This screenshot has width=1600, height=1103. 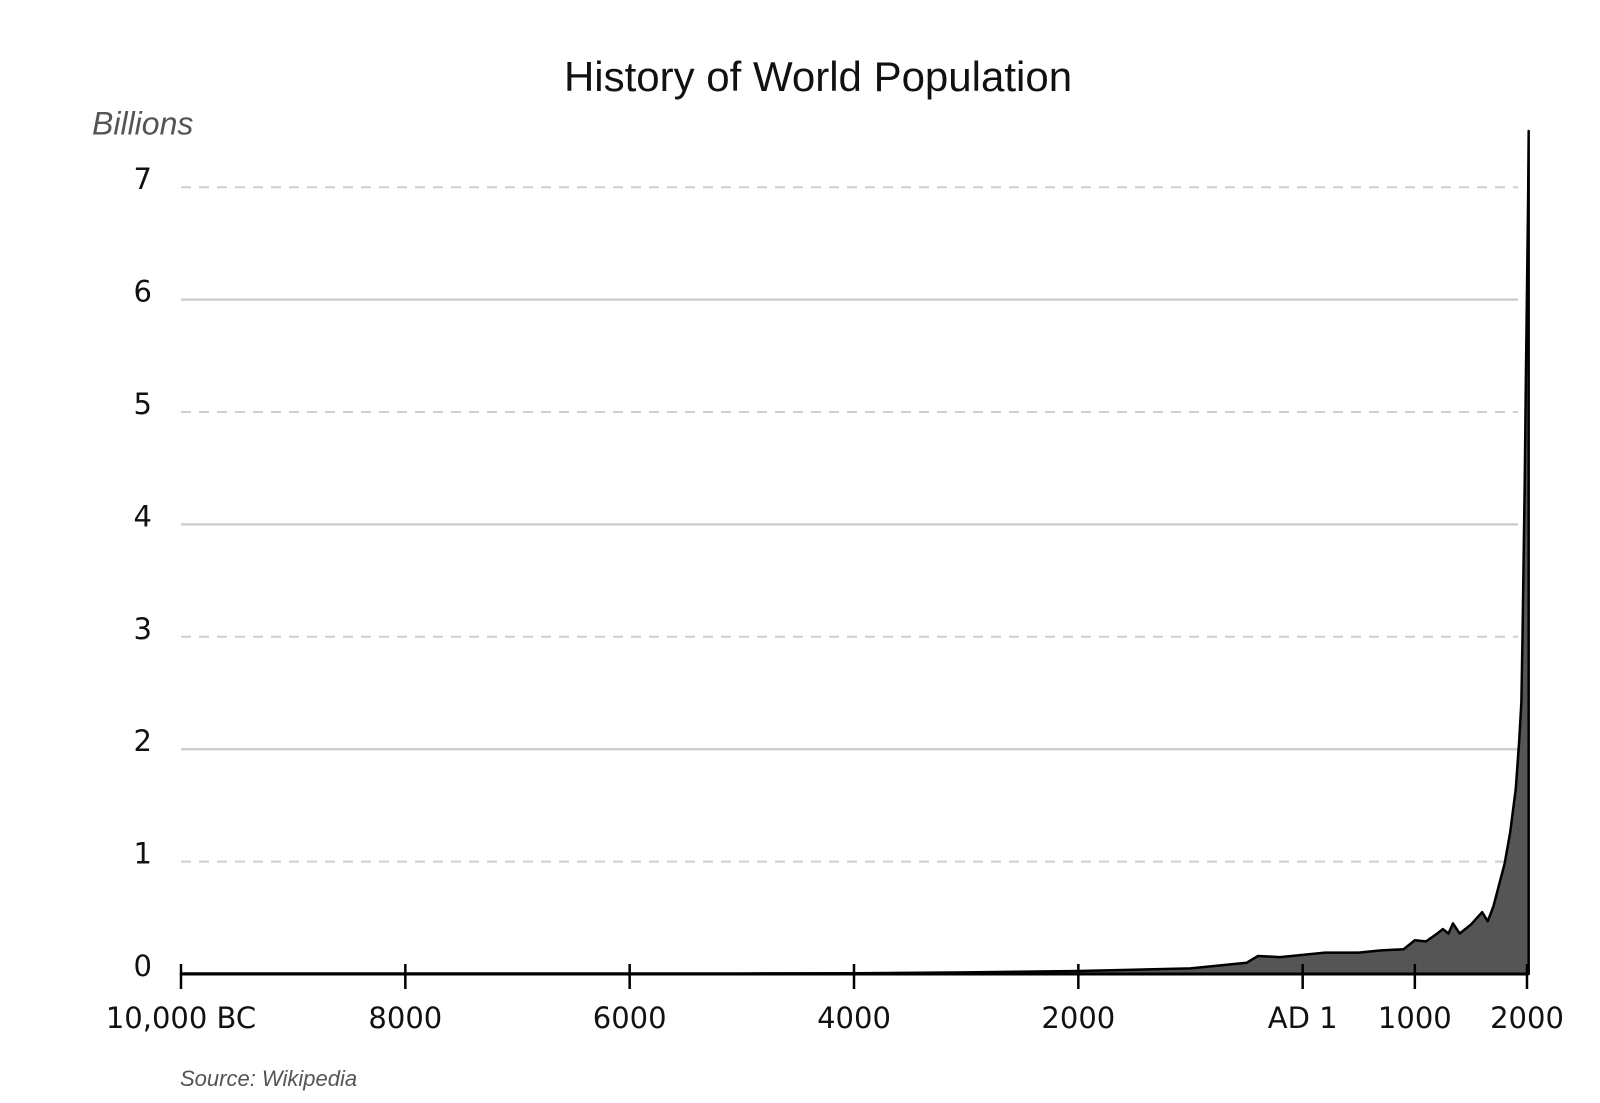 I want to click on chart-title: History of World Population, so click(x=818, y=76).